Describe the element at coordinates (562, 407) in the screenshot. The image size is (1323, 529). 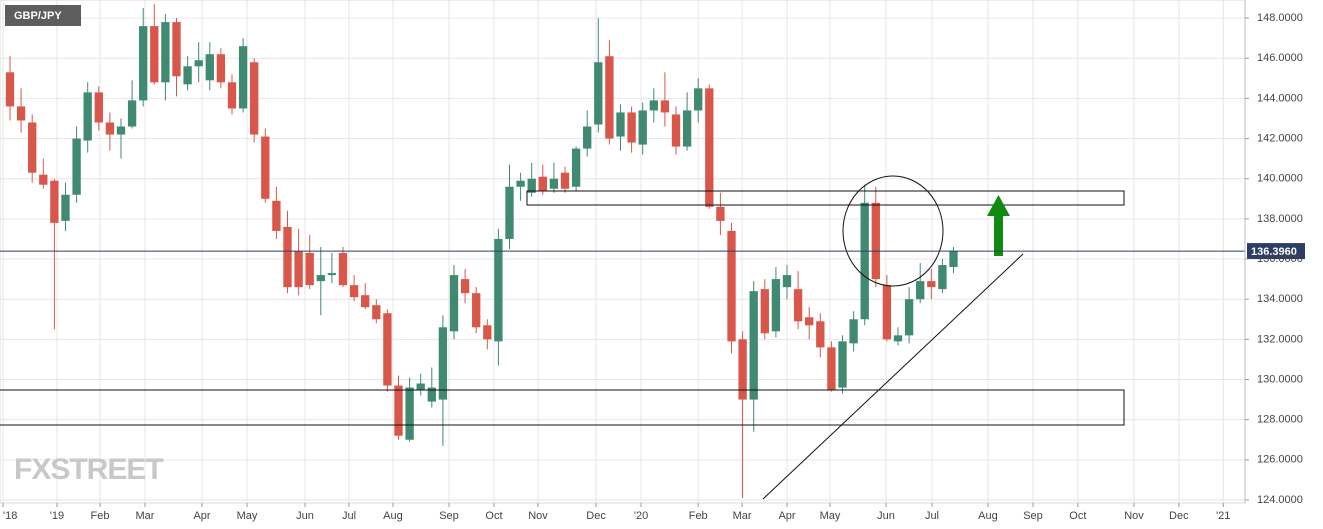
I see `support-zone` at that location.